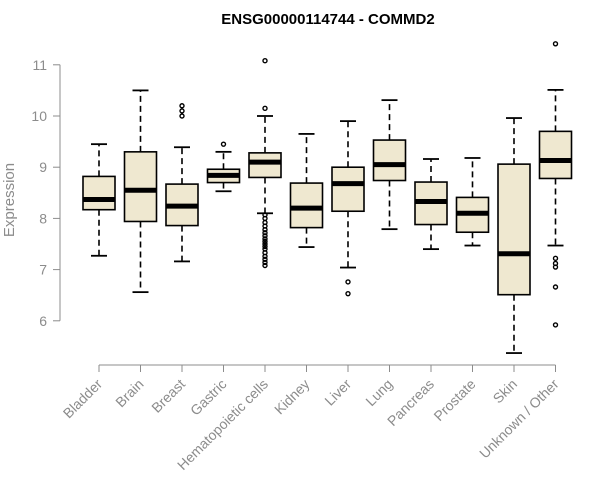  Describe the element at coordinates (519, 419) in the screenshot. I see `x-tick-label: Unknown / Other` at that location.